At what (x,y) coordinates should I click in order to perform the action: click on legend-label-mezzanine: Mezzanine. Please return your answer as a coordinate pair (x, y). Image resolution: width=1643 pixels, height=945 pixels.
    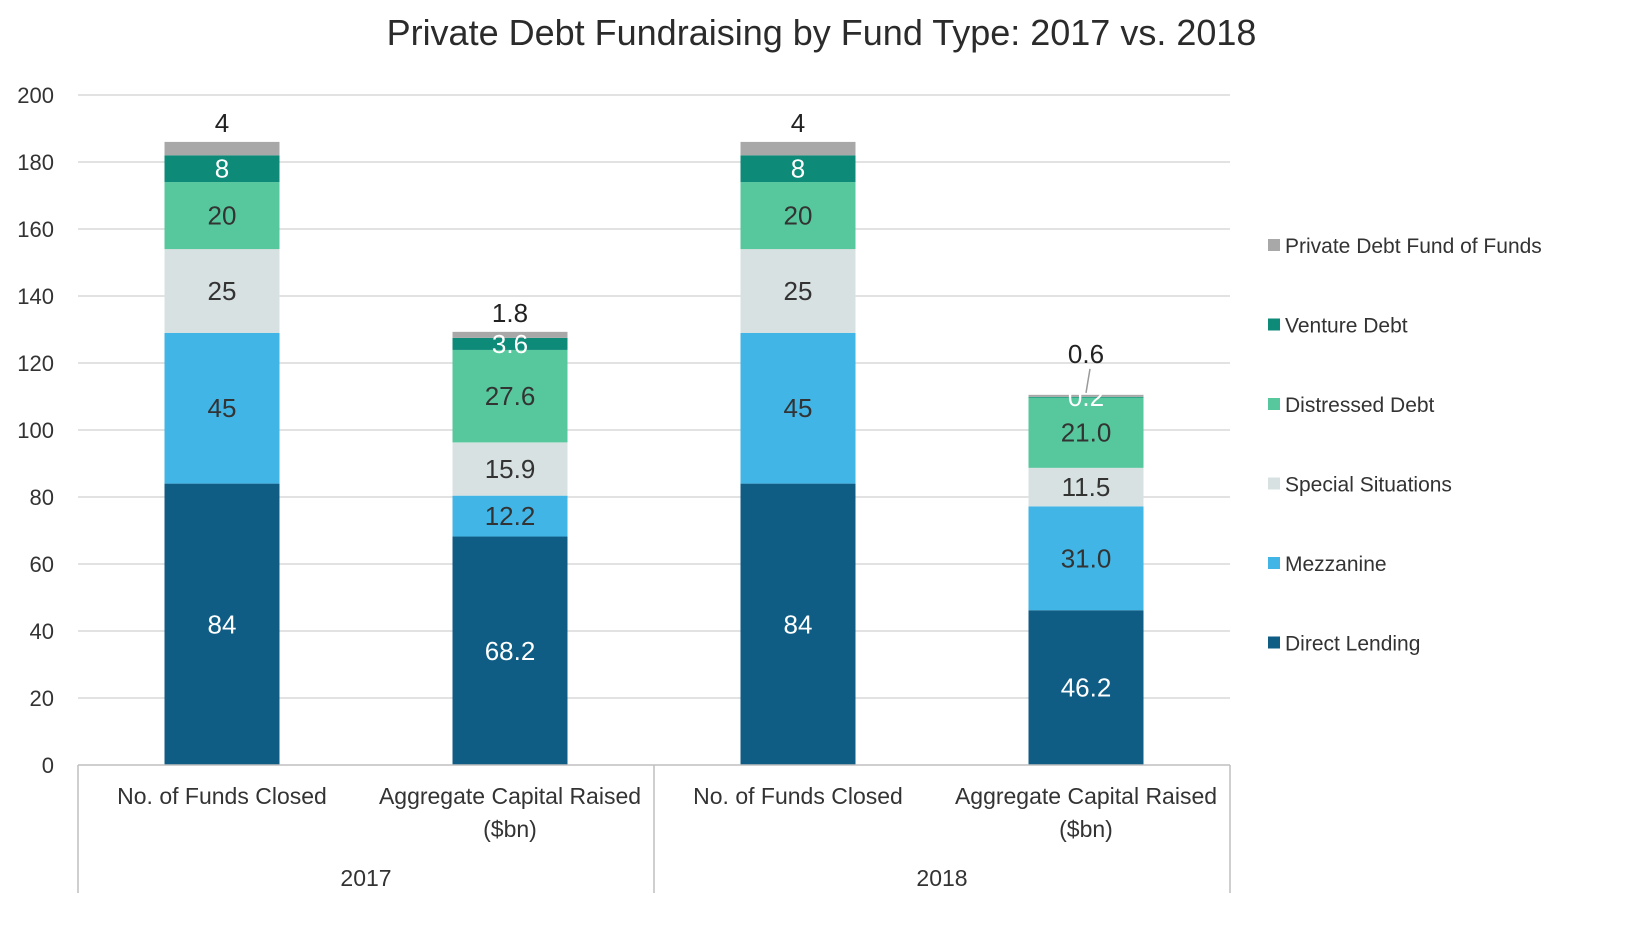
    Looking at the image, I should click on (1336, 564).